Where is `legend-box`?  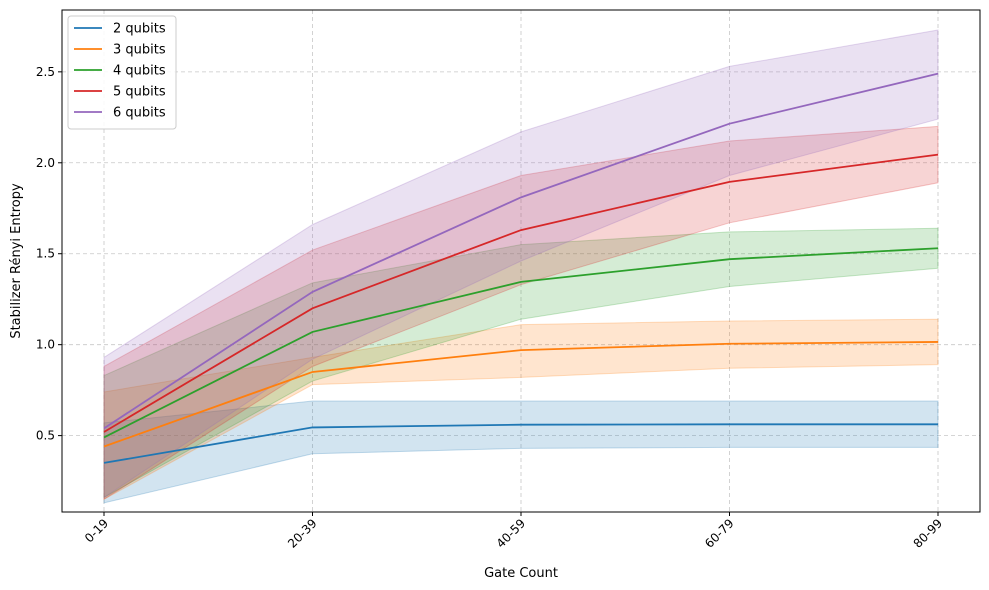
legend-box is located at coordinates (122, 72).